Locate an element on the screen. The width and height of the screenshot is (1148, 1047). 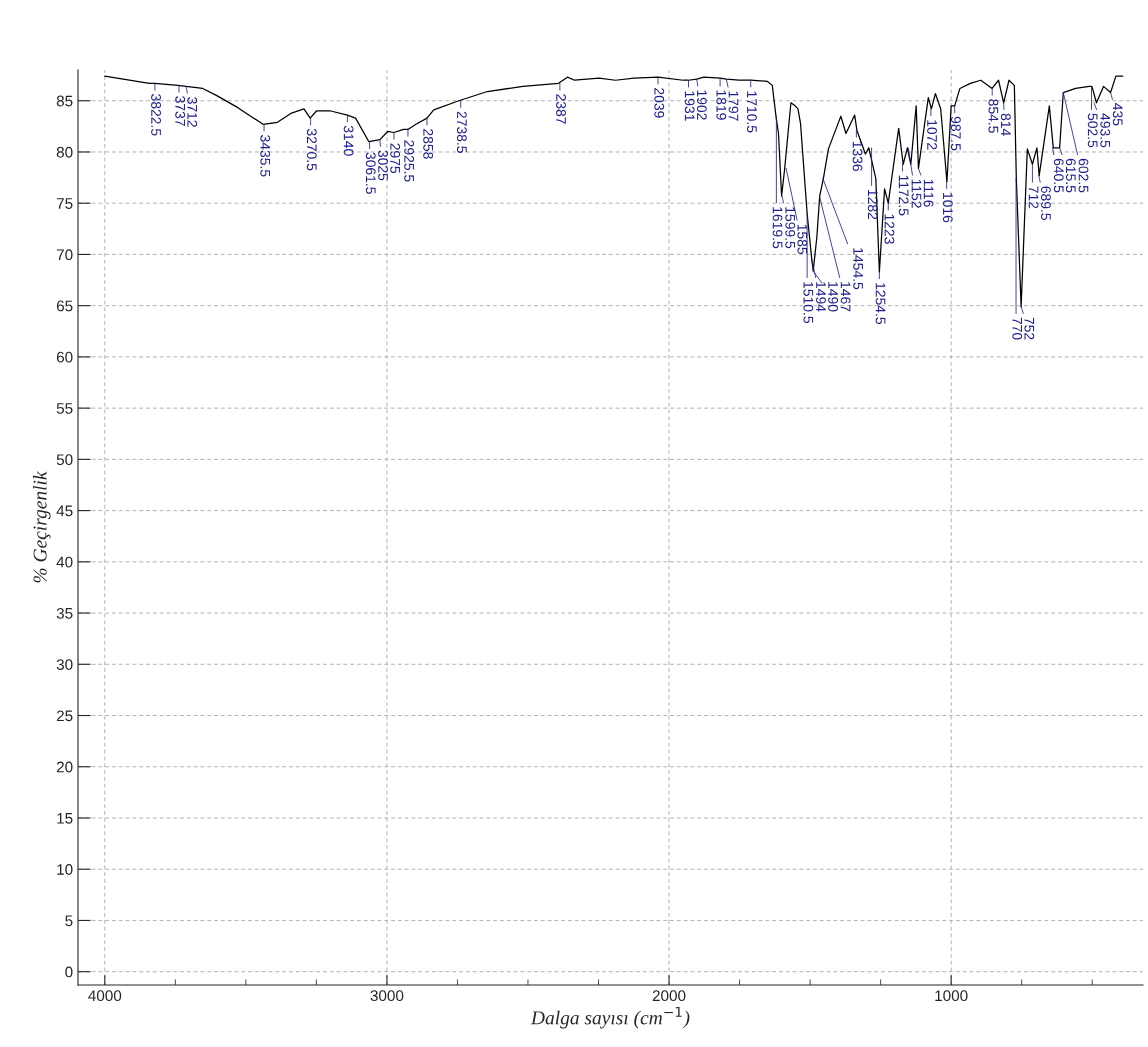
y-tick-label: 45 is located at coordinates (64, 511).